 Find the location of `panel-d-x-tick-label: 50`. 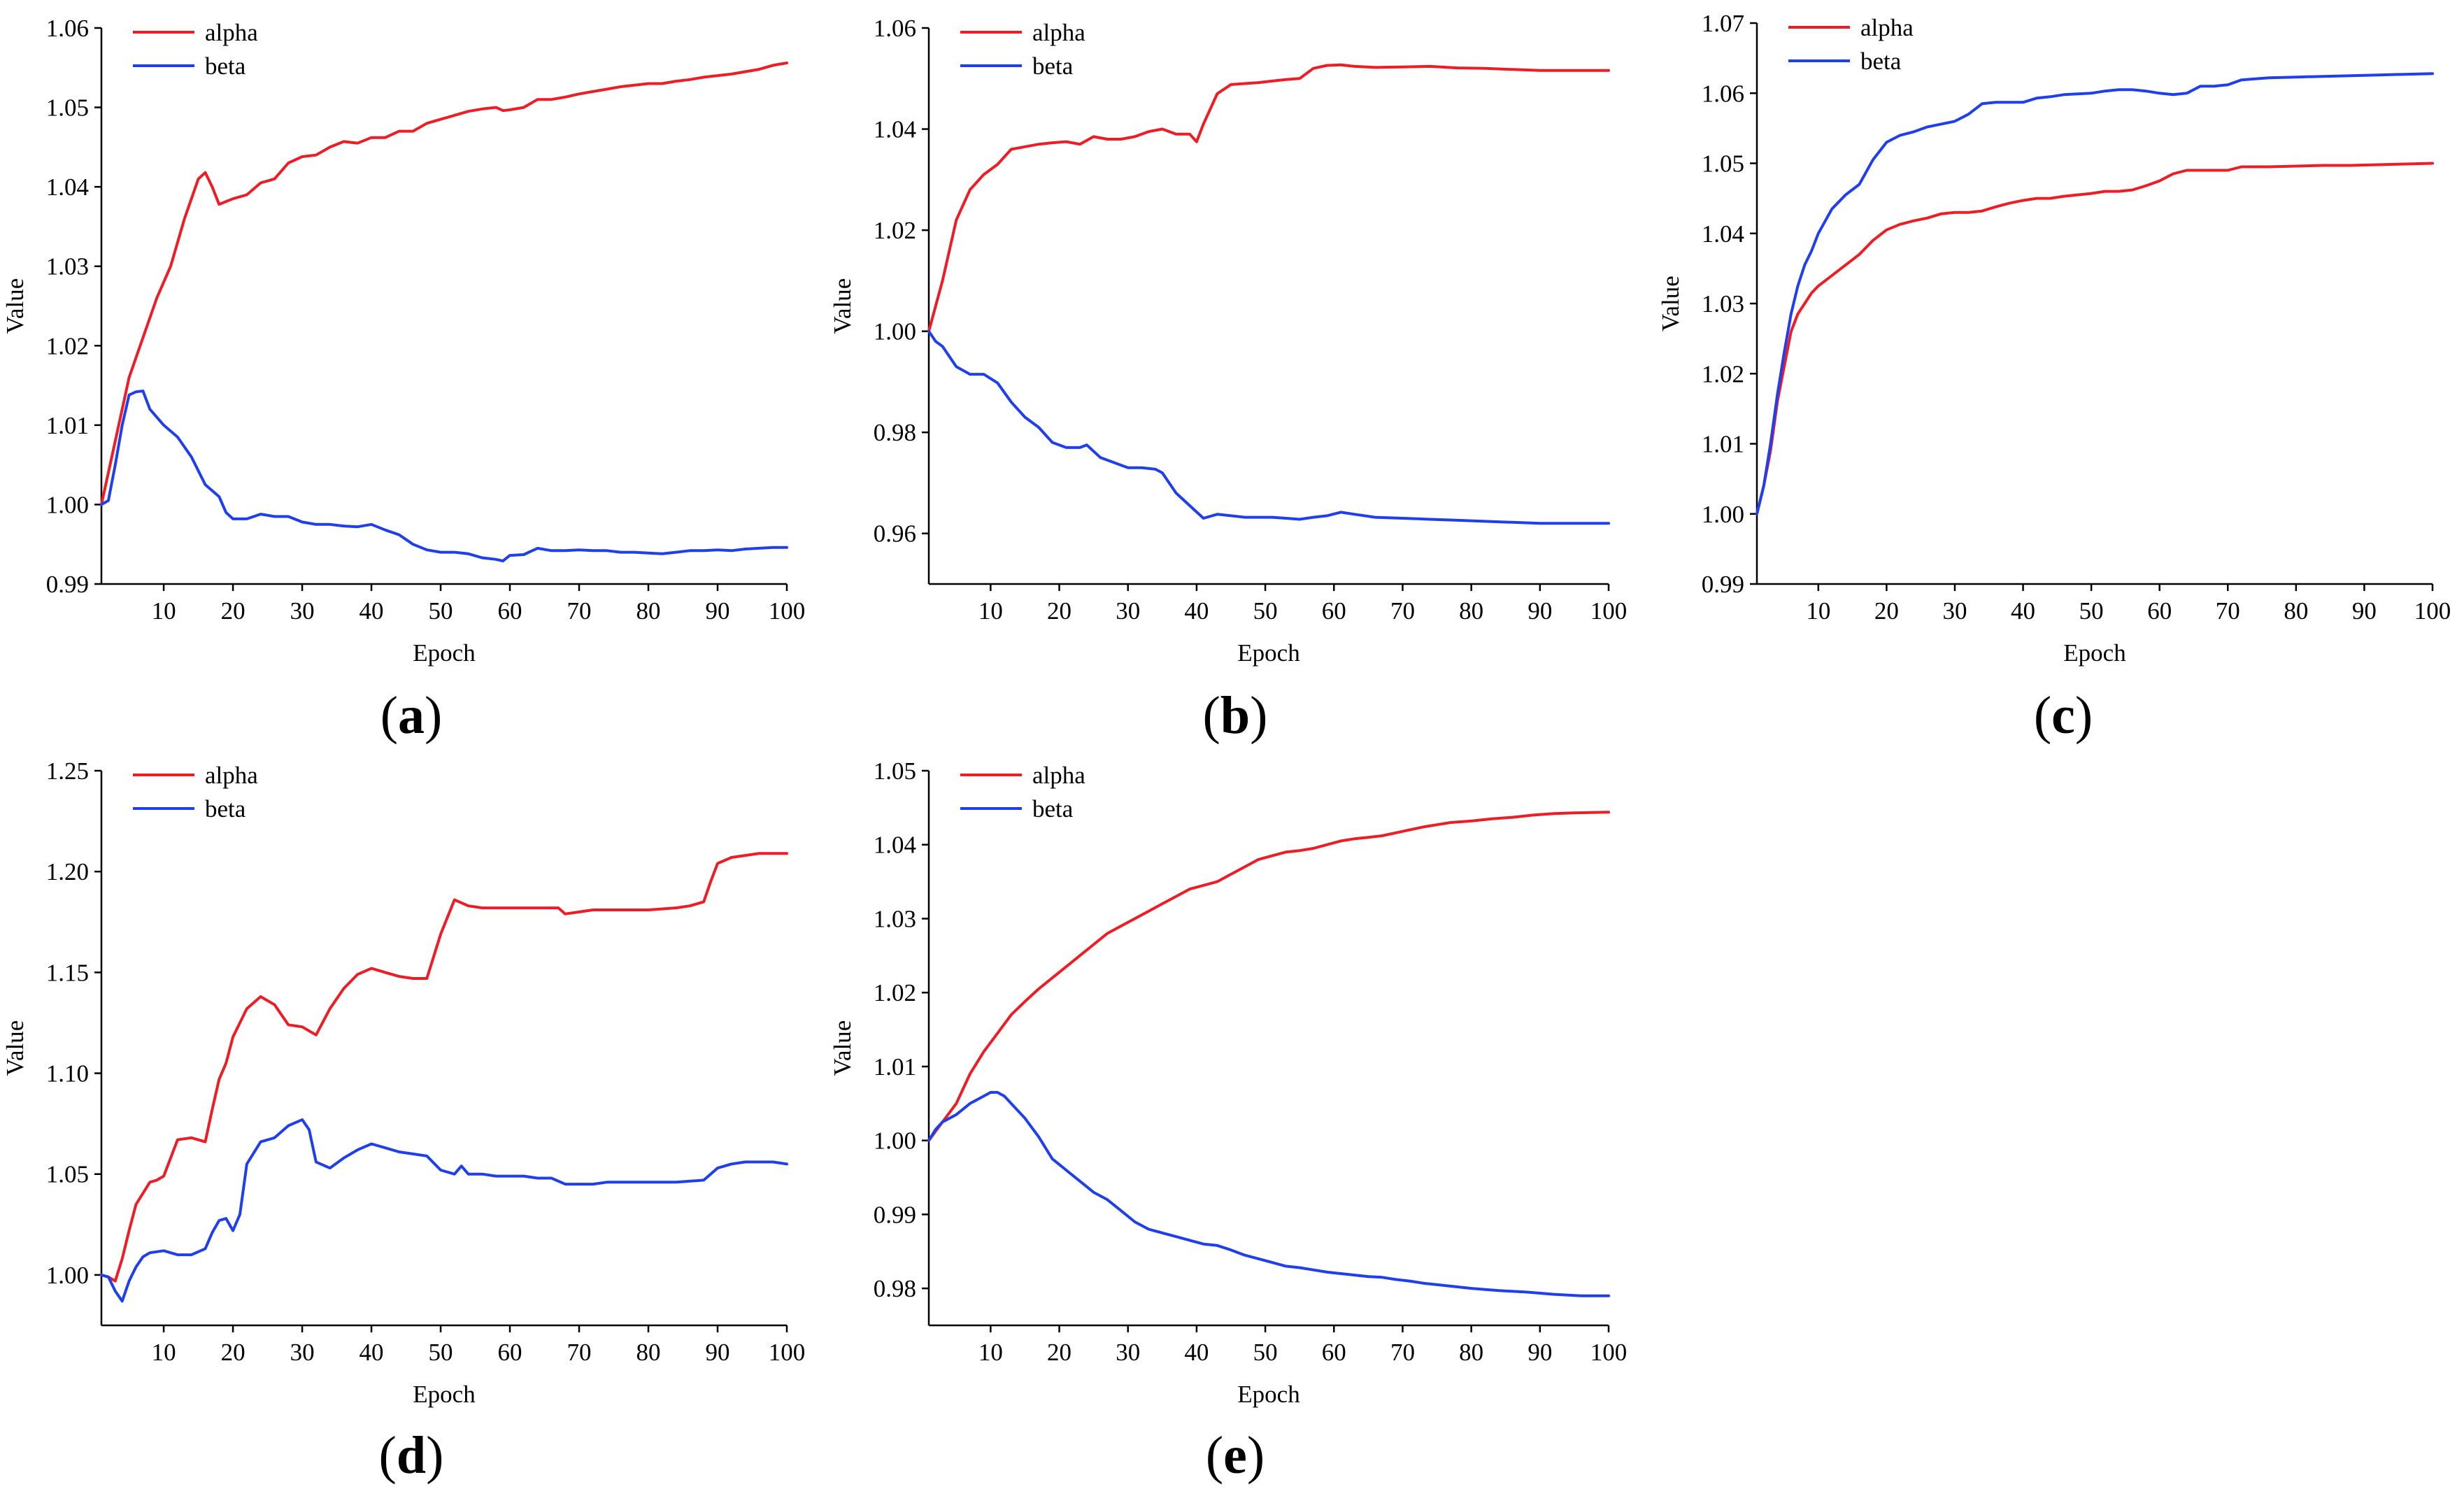

panel-d-x-tick-label: 50 is located at coordinates (441, 1352).